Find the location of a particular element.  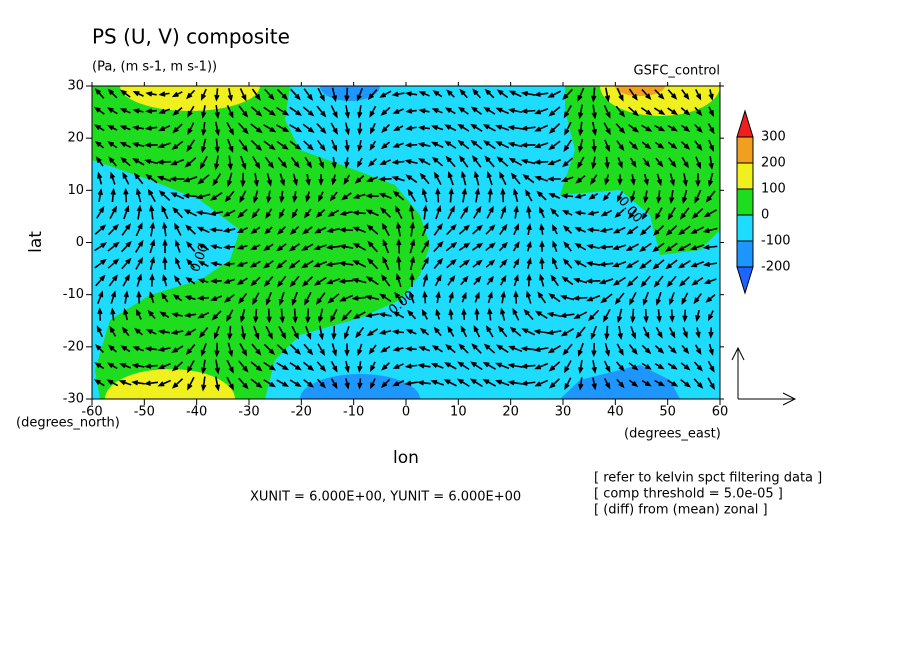

y-tick-label: -30 is located at coordinates (73, 399).